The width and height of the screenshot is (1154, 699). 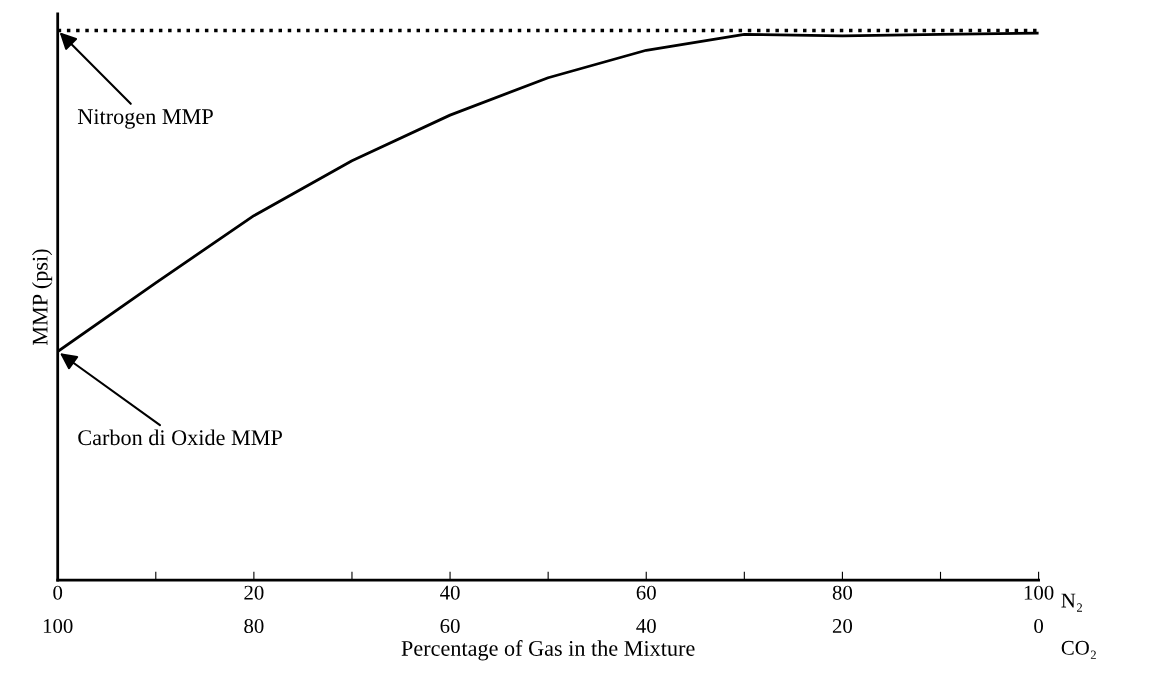 I want to click on x-axis-title: Percentage of Gas in the Mixture, so click(x=548, y=650).